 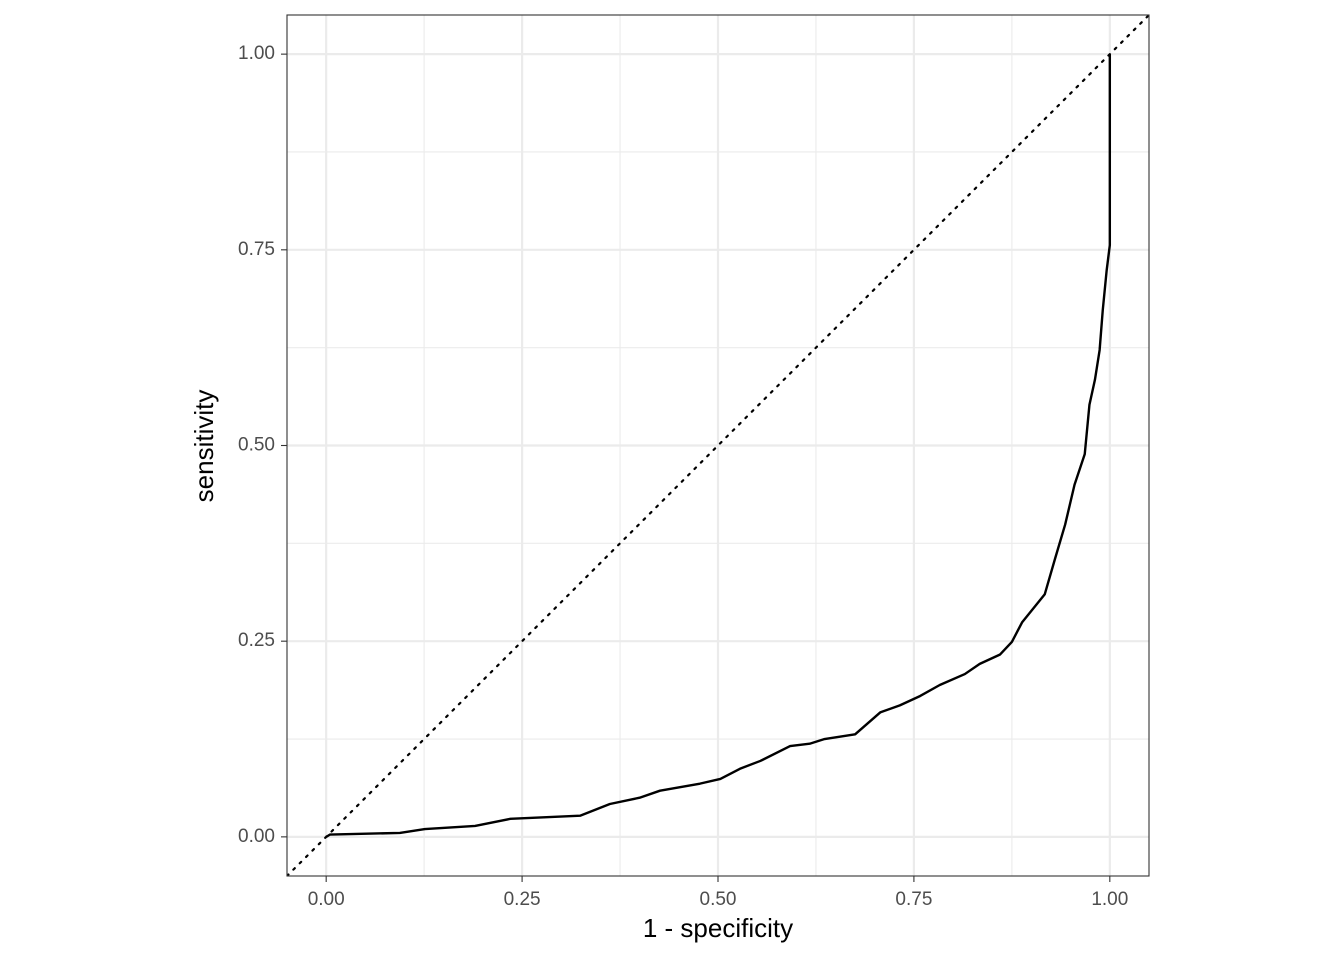 What do you see at coordinates (256, 249) in the screenshot?
I see `y-tick-label: 0.75` at bounding box center [256, 249].